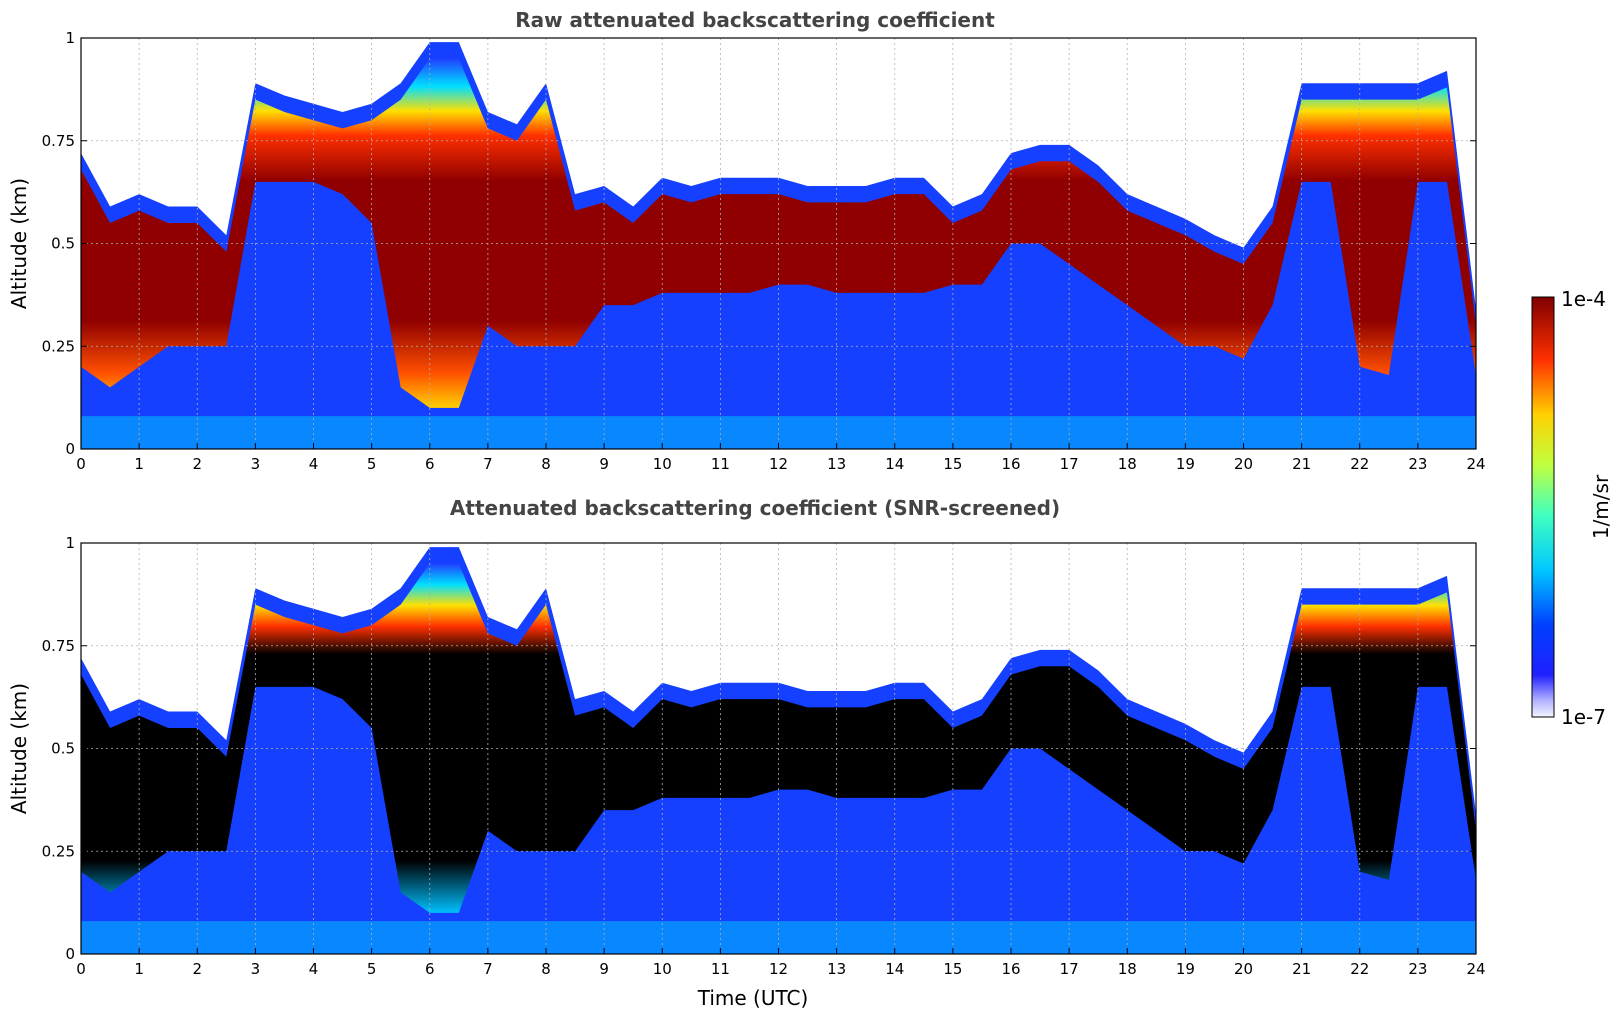 This screenshot has width=1621, height=1020. Describe the element at coordinates (1572, 508) in the screenshot. I see `colorbar: 1e-4 1e-7 1/m/sr` at that location.